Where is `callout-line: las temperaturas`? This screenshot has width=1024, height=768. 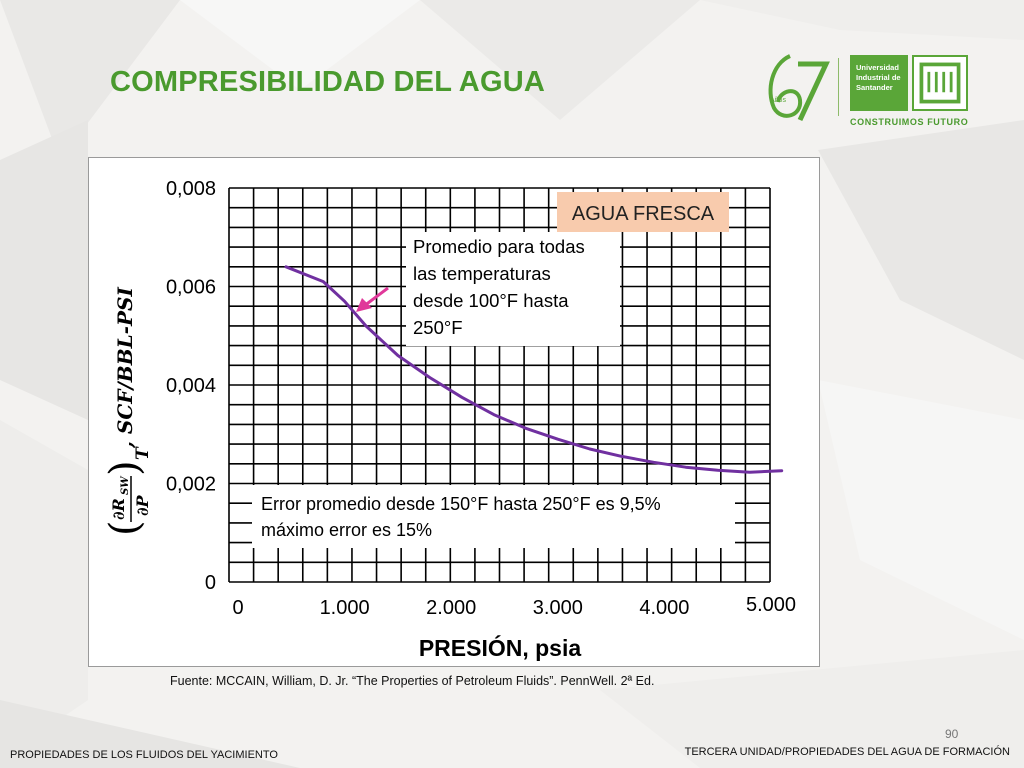
callout-line: las temperaturas is located at coordinates (482, 273).